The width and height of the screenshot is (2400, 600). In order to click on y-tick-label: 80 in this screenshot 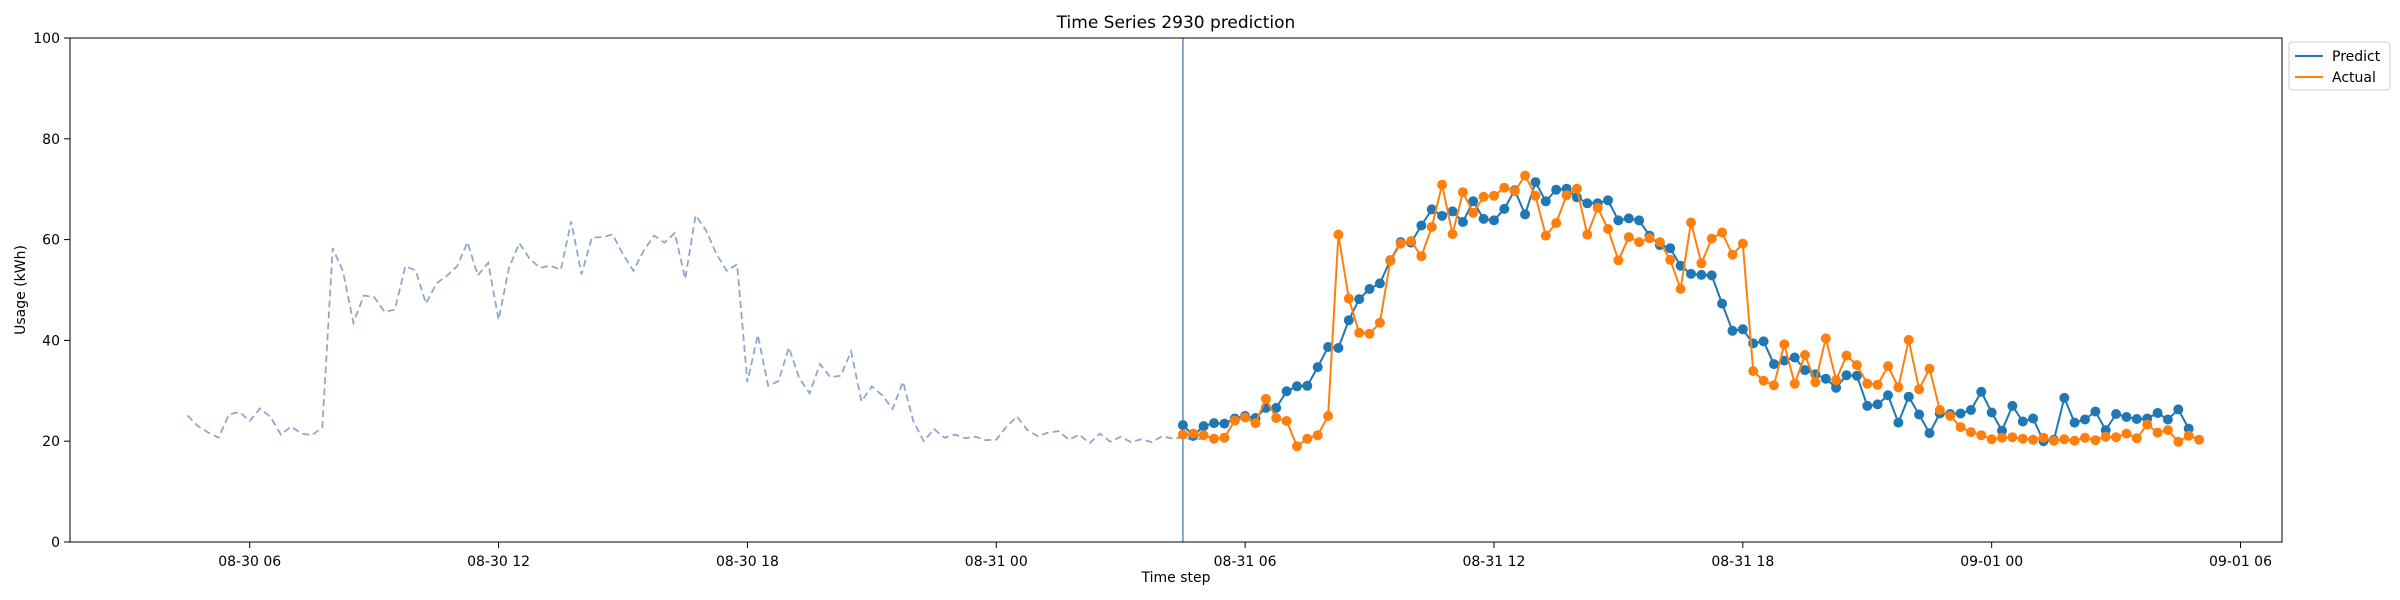, I will do `click(51, 140)`.